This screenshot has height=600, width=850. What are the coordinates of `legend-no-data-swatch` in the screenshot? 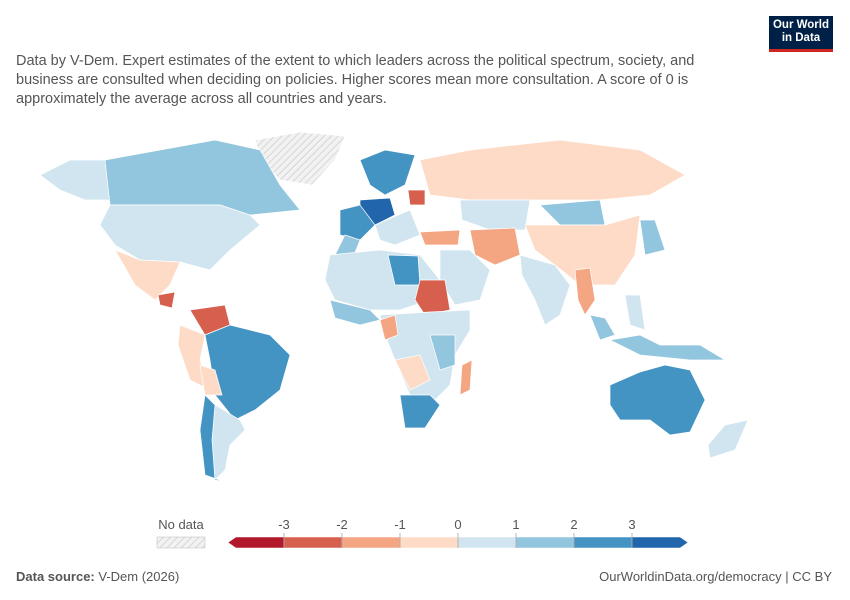 It's located at (181, 542).